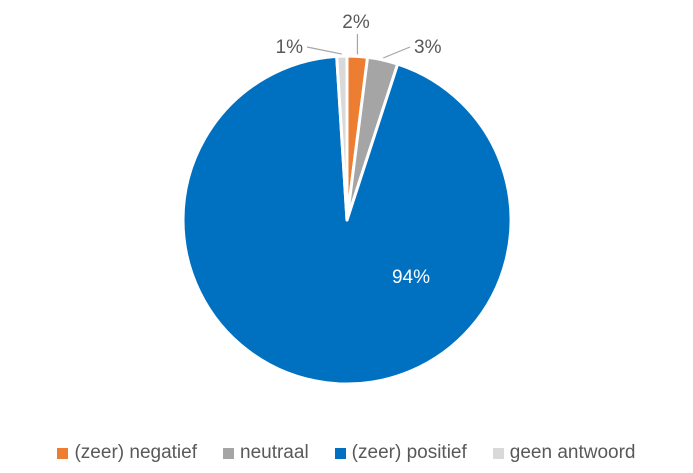 The image size is (693, 473). Describe the element at coordinates (342, 138) in the screenshot. I see `pie-slice-geen-antwoord` at that location.